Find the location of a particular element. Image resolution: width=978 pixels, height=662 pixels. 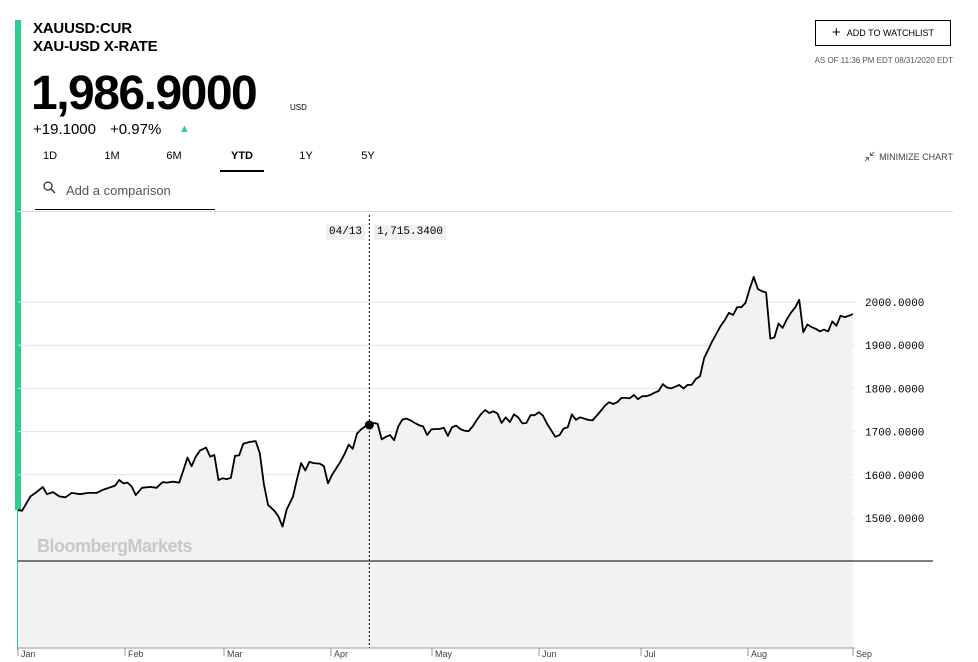

bloomberg-markets-watermark: BloombergMarkets is located at coordinates (115, 546).